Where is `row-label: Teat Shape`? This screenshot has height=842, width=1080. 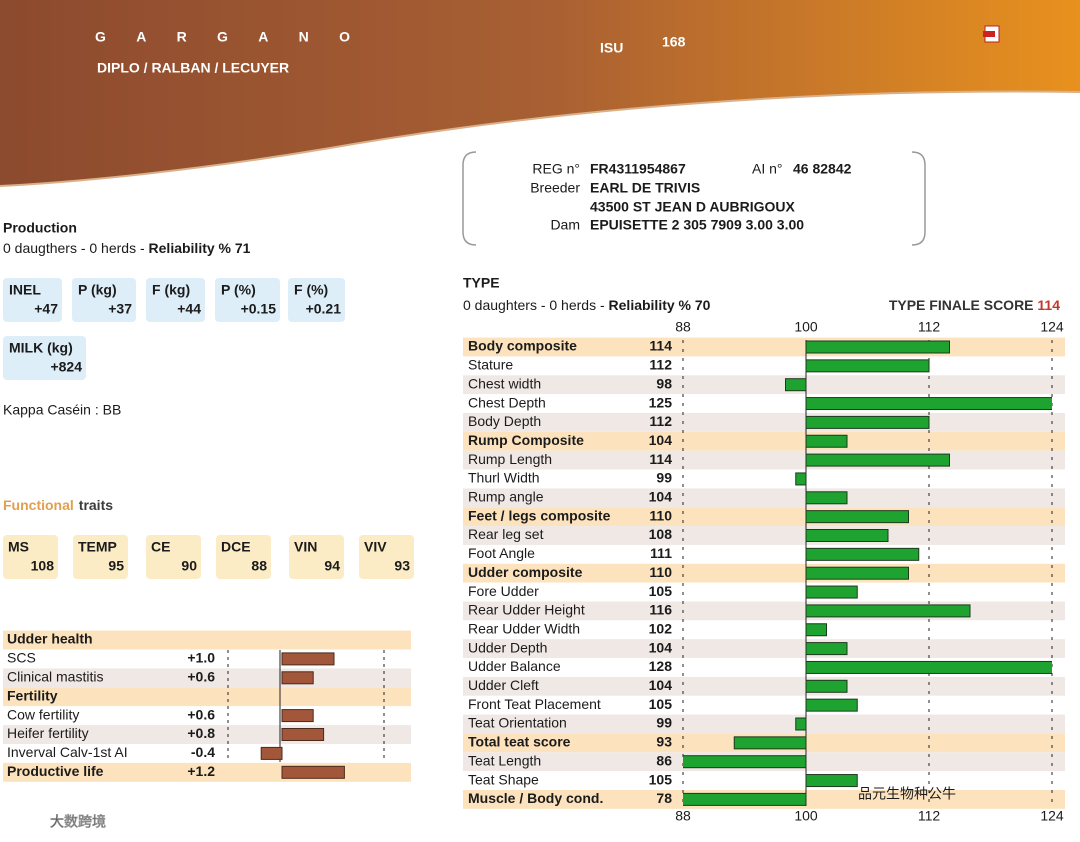 row-label: Teat Shape is located at coordinates (503, 779).